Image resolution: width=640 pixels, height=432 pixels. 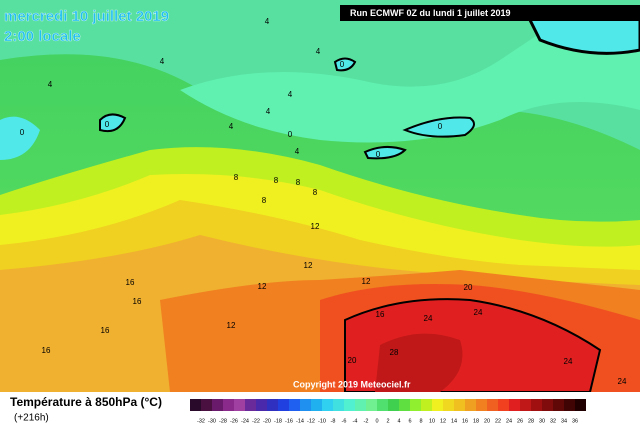 What do you see at coordinates (223, 421) in the screenshot?
I see `scale-label: -28` at bounding box center [223, 421].